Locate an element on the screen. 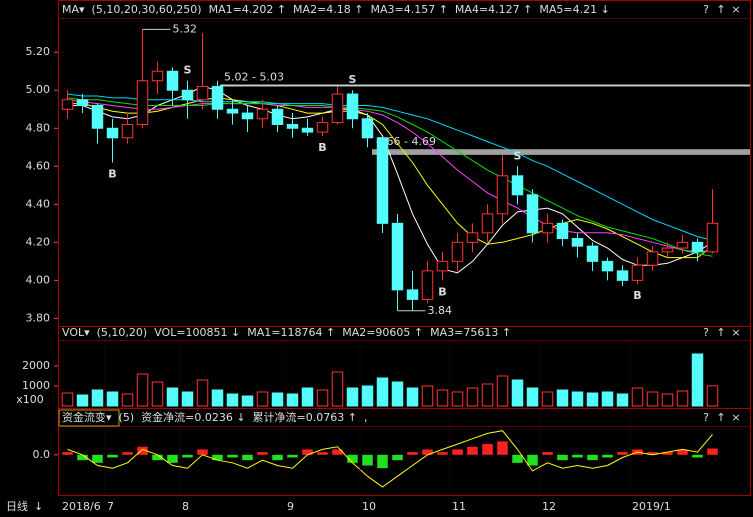  x-tick-label: 9 is located at coordinates (290, 506).